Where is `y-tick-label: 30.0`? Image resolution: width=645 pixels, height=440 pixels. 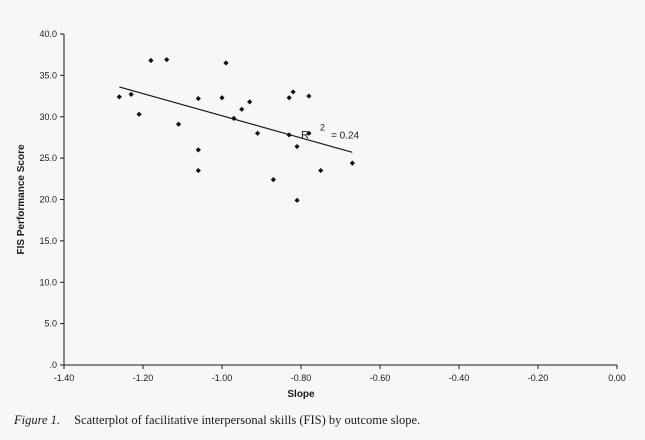 y-tick-label: 30.0 is located at coordinates (48, 117).